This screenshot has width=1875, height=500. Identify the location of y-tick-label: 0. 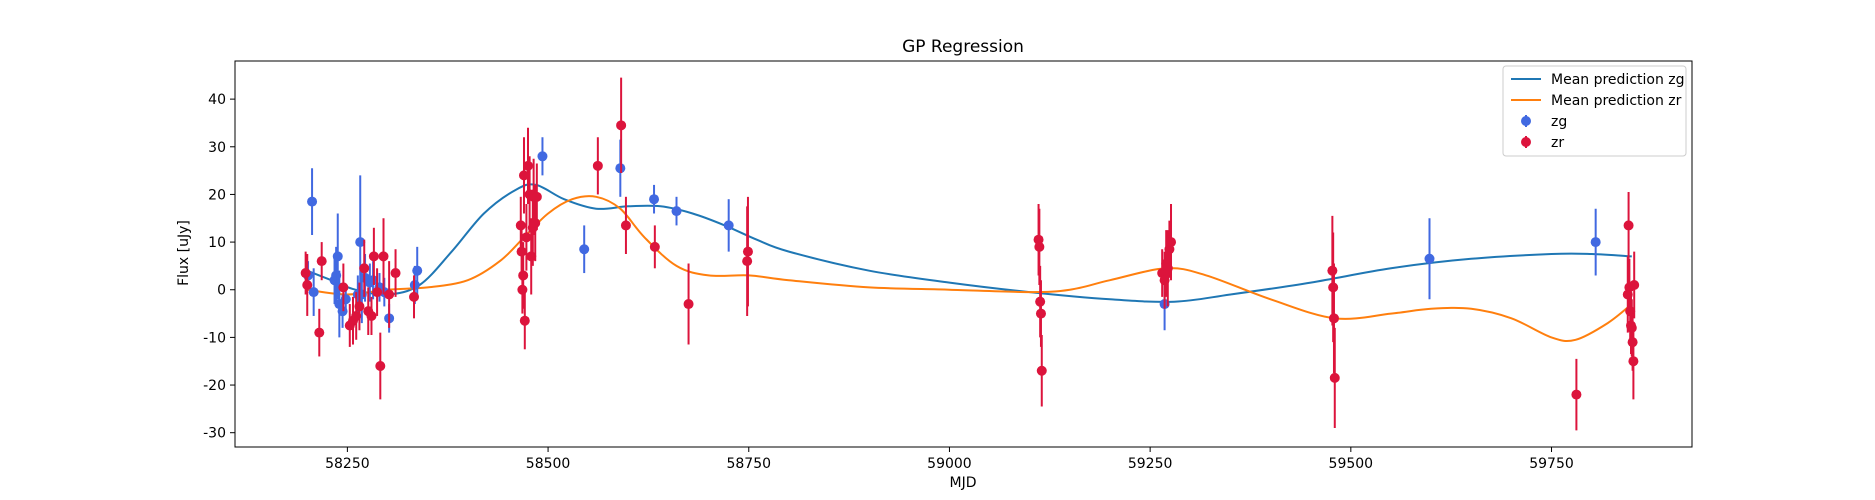
(221, 291).